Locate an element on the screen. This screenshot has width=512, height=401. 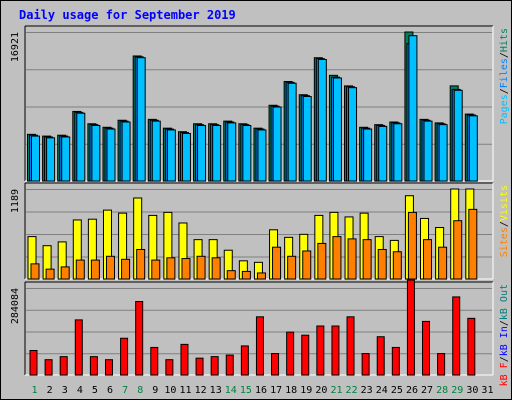
day-label-17: 17 is located at coordinates (276, 390).